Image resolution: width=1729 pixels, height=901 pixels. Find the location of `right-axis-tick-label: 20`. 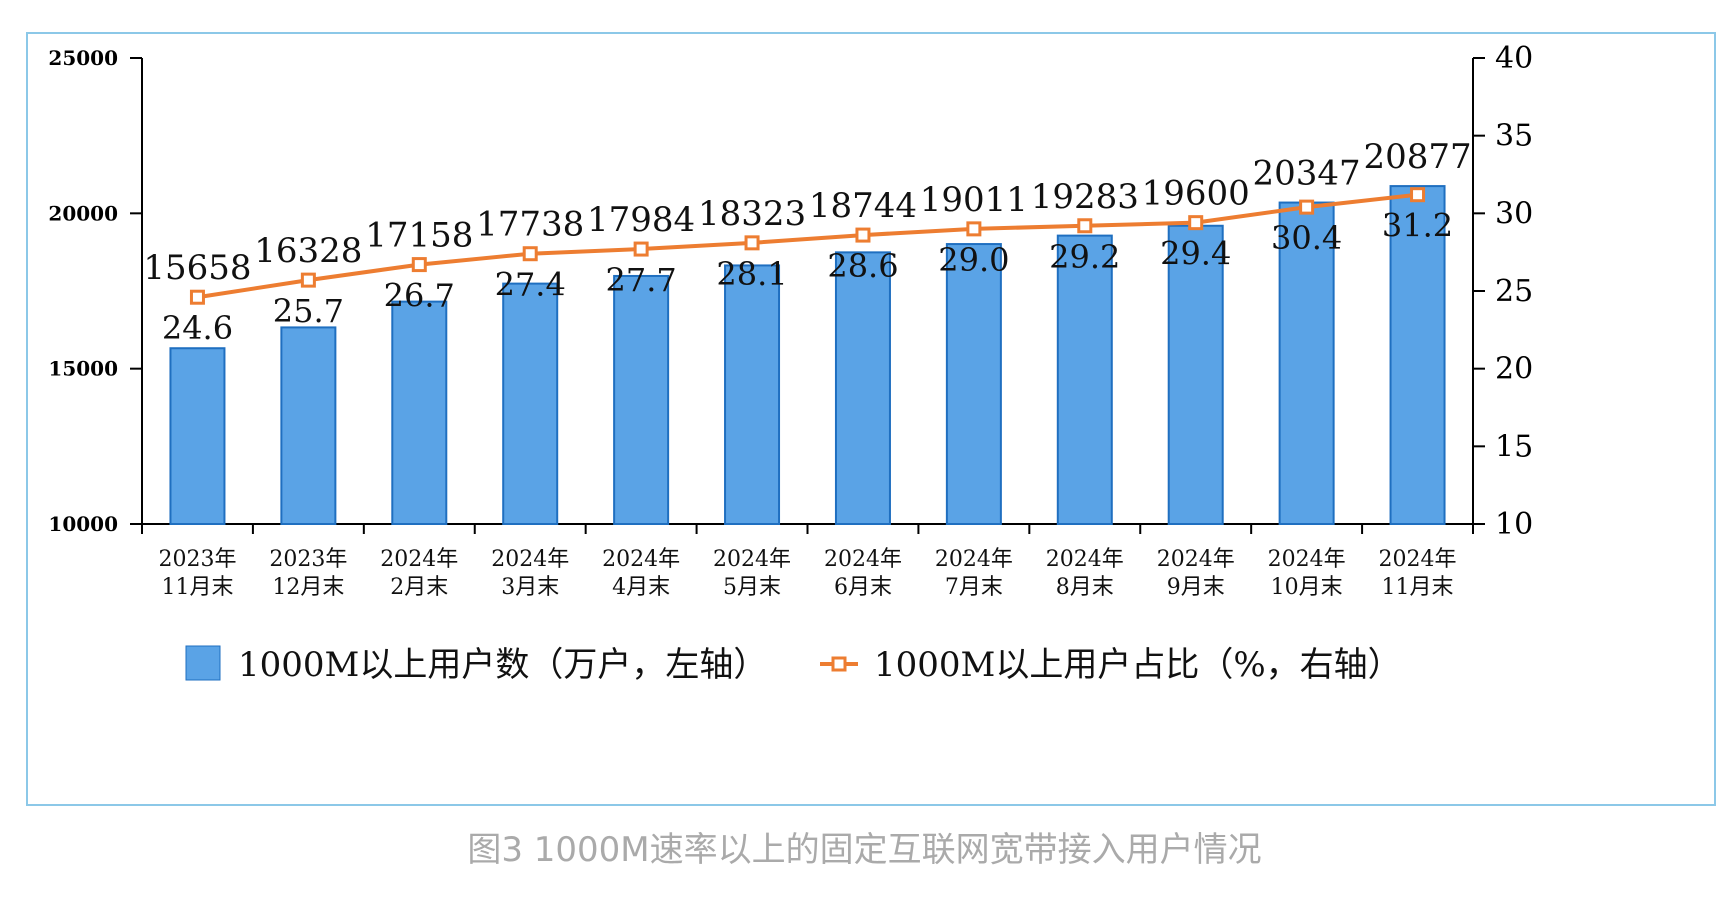

right-axis-tick-label: 20 is located at coordinates (1514, 369).